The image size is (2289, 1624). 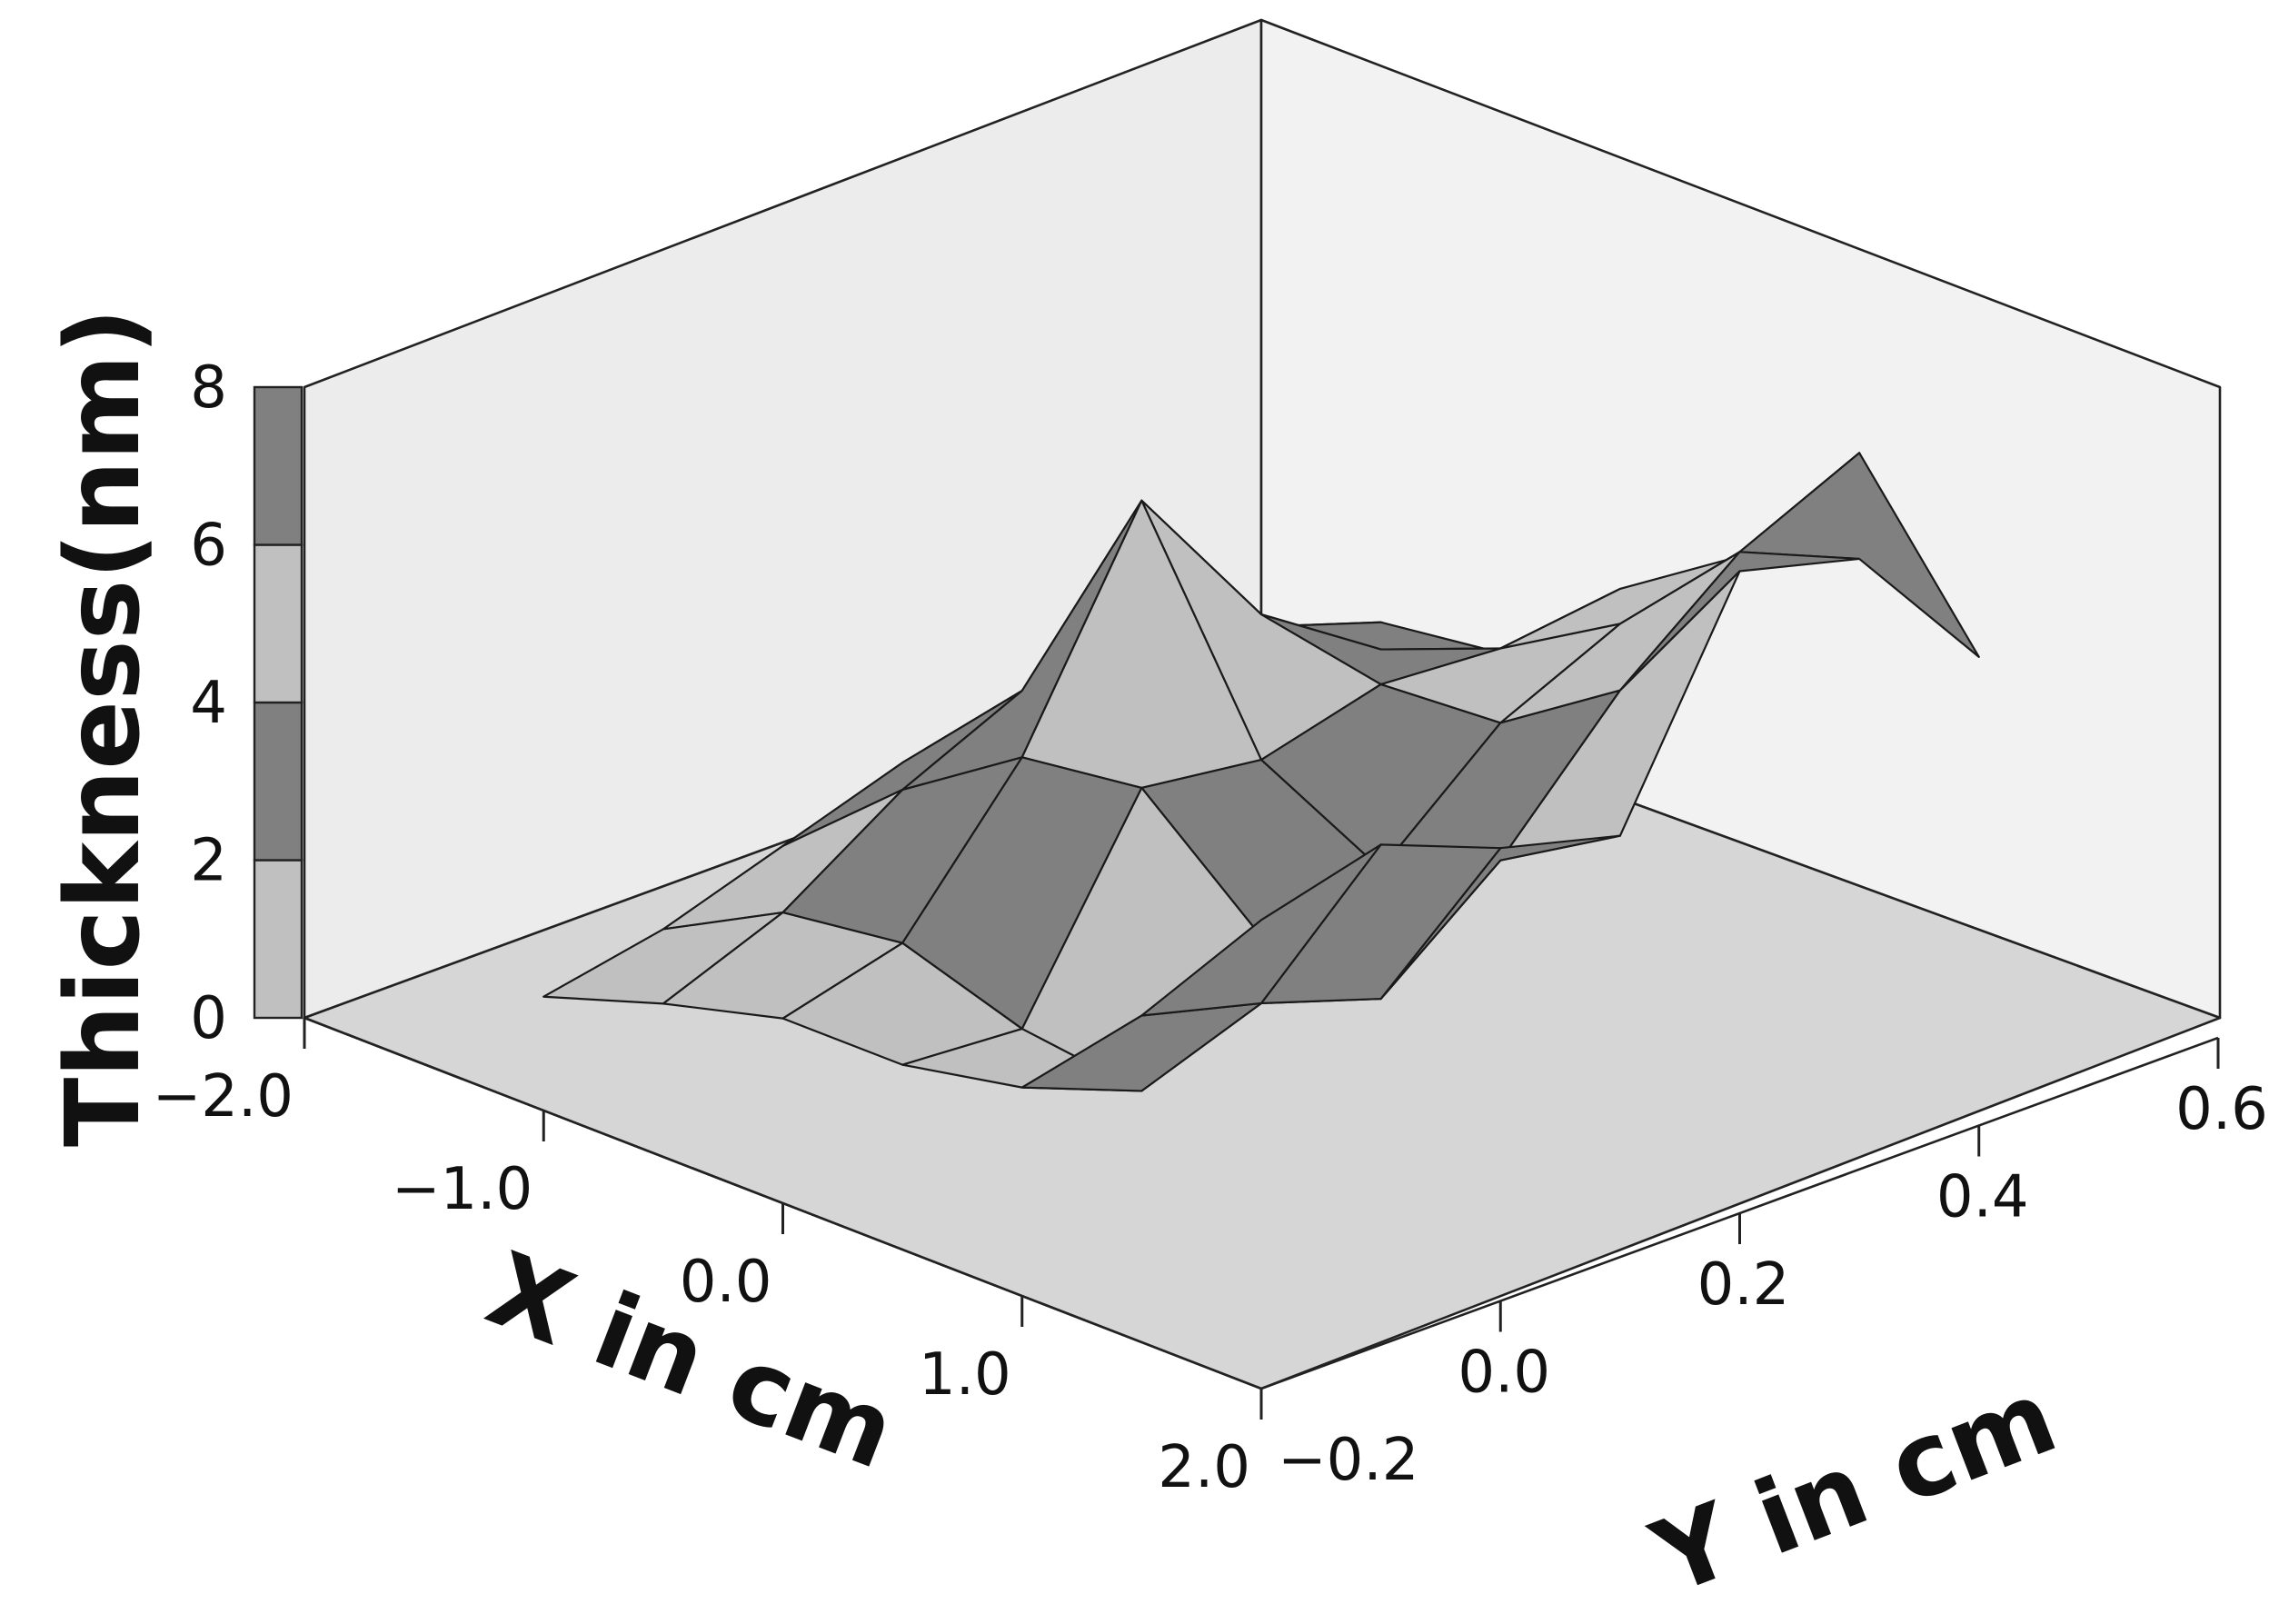 I want to click on x-axis-ticks: −2.0 −1.0 0.0 1.0 2.0, so click(x=708, y=1259).